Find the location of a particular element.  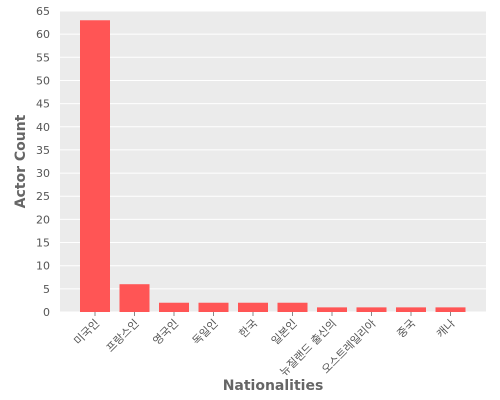

x-tick-label: 일본인 is located at coordinates (283, 331).